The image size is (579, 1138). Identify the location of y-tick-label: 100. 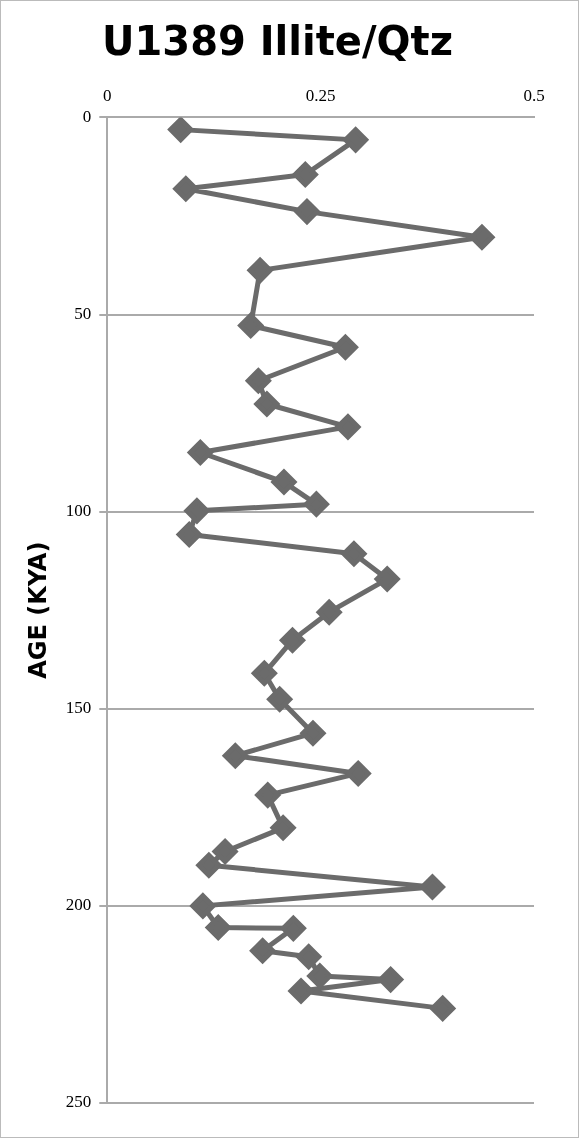
(78, 511).